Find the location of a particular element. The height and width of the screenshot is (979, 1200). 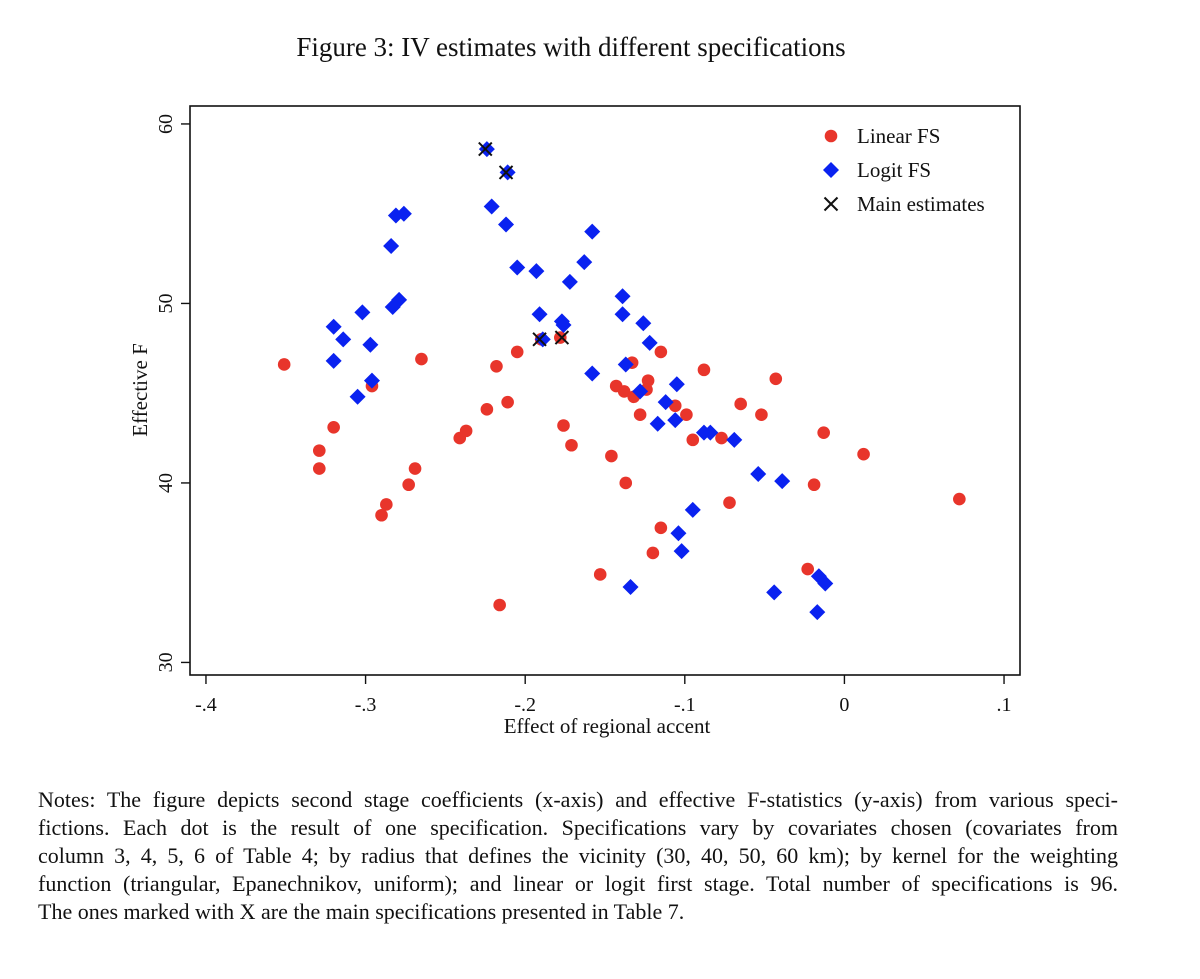

x-axis: -.4 -.3 -.2 -.1 0 .1 is located at coordinates (603, 695).